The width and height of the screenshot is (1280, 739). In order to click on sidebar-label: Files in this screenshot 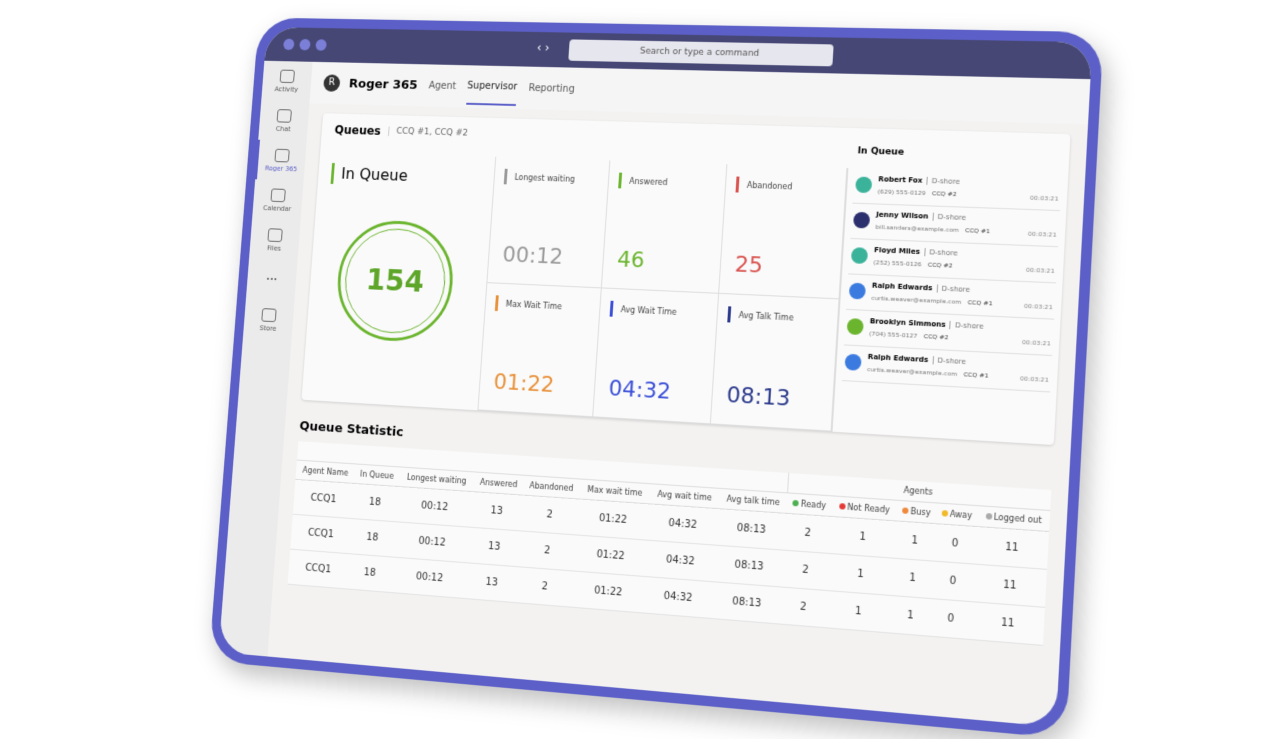, I will do `click(274, 248)`.